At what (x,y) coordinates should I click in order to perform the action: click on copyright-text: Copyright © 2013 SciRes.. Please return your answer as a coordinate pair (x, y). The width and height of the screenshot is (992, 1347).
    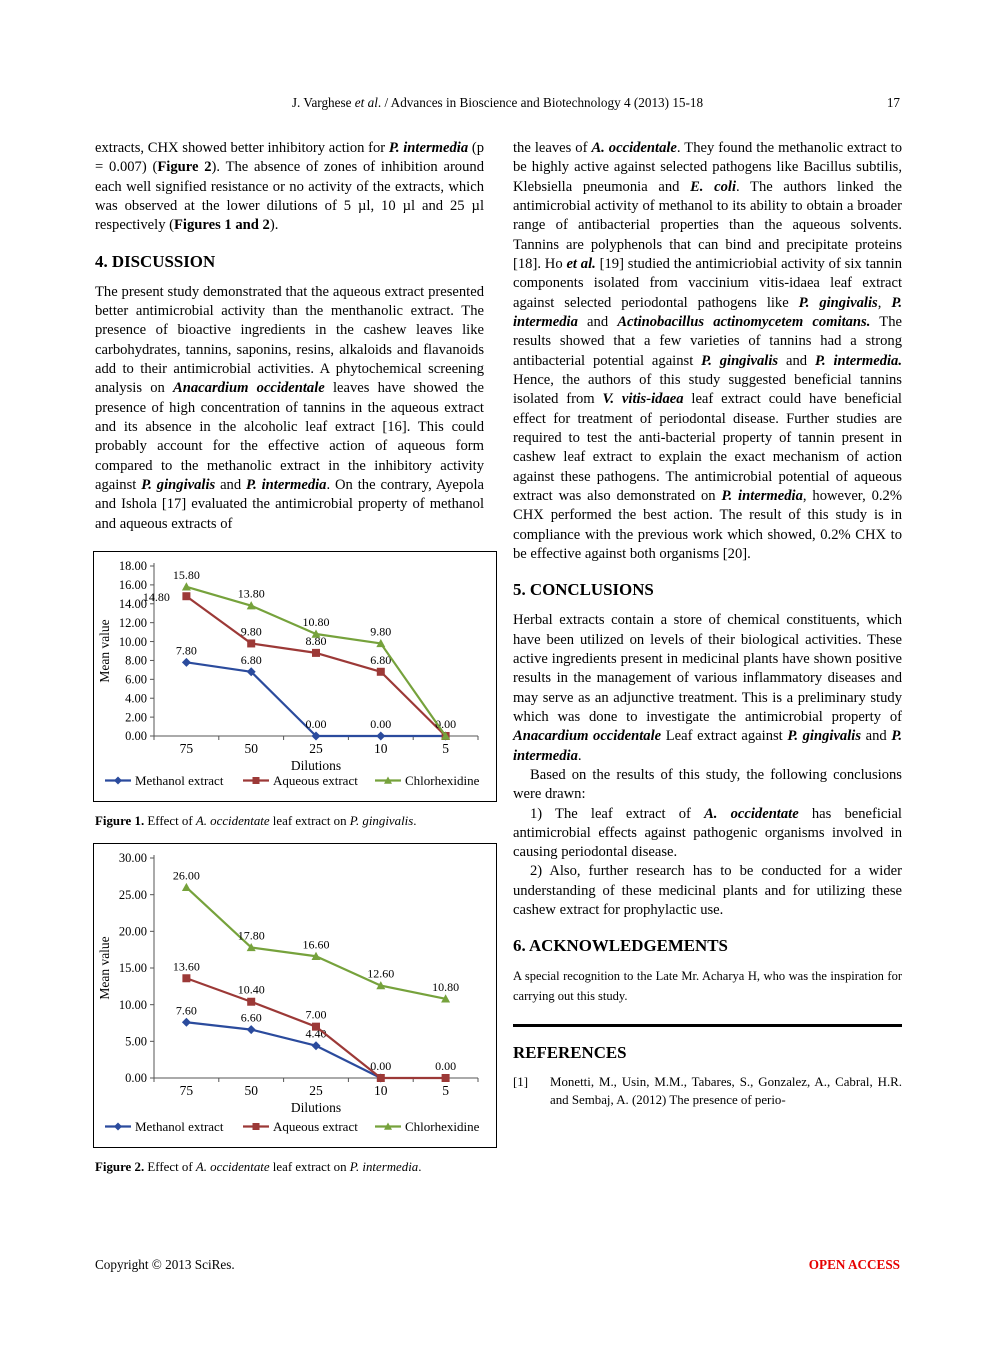
    Looking at the image, I should click on (165, 1264).